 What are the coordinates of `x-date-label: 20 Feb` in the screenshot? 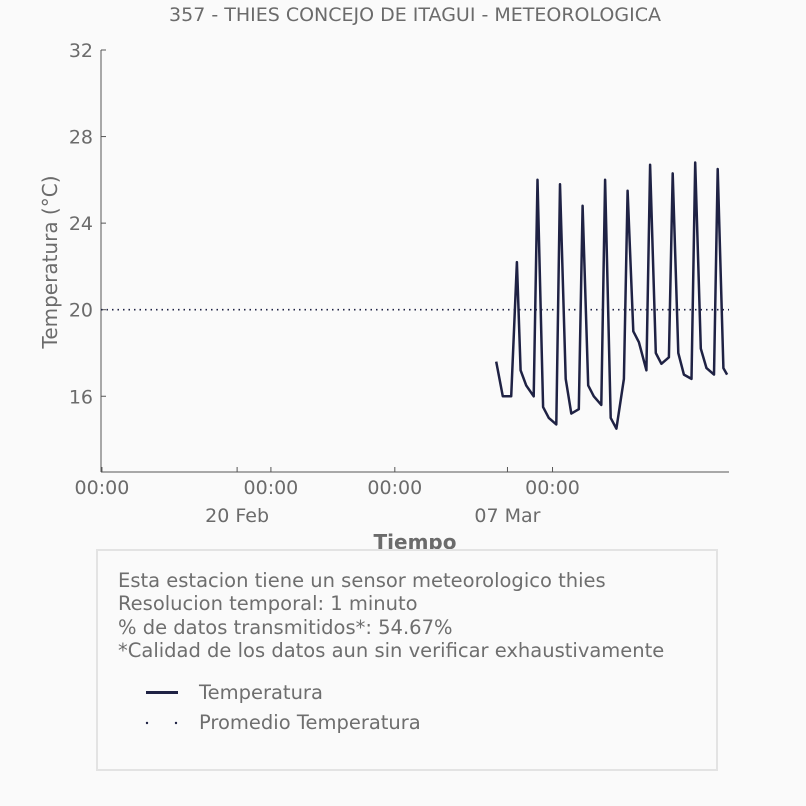 It's located at (237, 516).